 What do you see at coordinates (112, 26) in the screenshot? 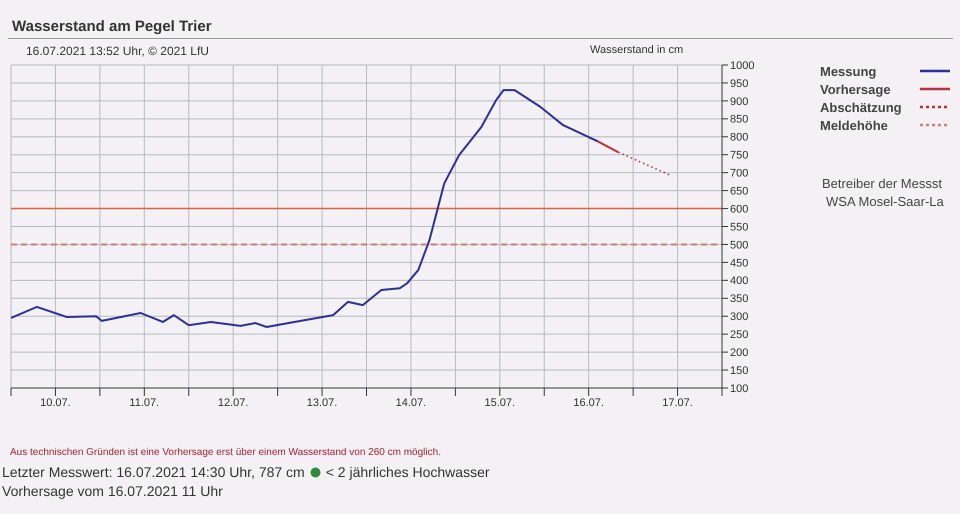
I see `chart-title: Wasserstand am Pegel Trier` at bounding box center [112, 26].